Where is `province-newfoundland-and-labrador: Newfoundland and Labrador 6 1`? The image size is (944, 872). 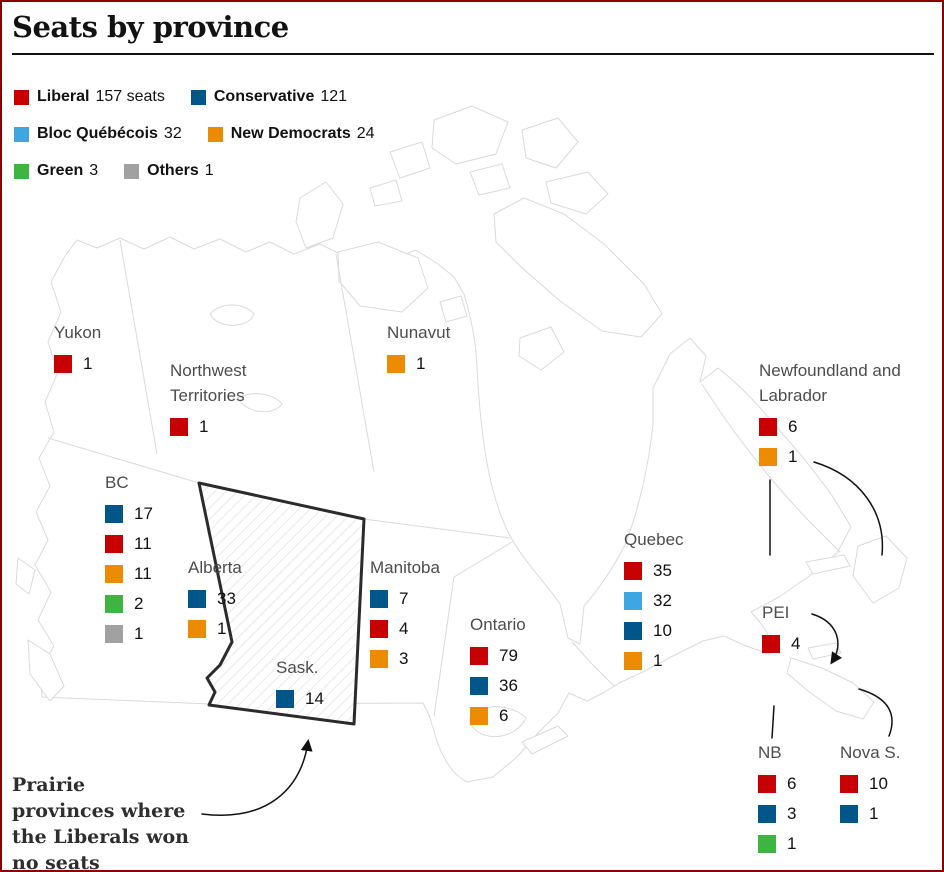 province-newfoundland-and-labrador: Newfoundland and Labrador 6 1 is located at coordinates (831, 417).